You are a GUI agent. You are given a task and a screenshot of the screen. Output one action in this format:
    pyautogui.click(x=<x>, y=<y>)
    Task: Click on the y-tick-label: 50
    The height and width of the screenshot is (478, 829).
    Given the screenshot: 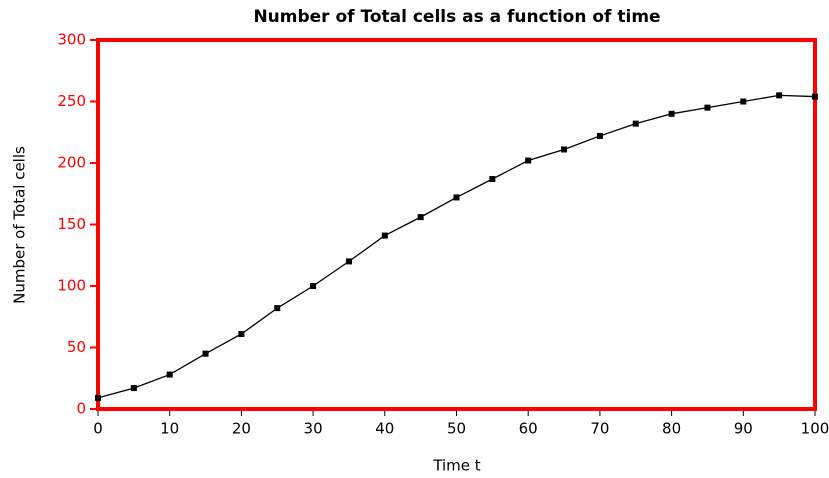 What is the action you would take?
    pyautogui.click(x=76, y=347)
    